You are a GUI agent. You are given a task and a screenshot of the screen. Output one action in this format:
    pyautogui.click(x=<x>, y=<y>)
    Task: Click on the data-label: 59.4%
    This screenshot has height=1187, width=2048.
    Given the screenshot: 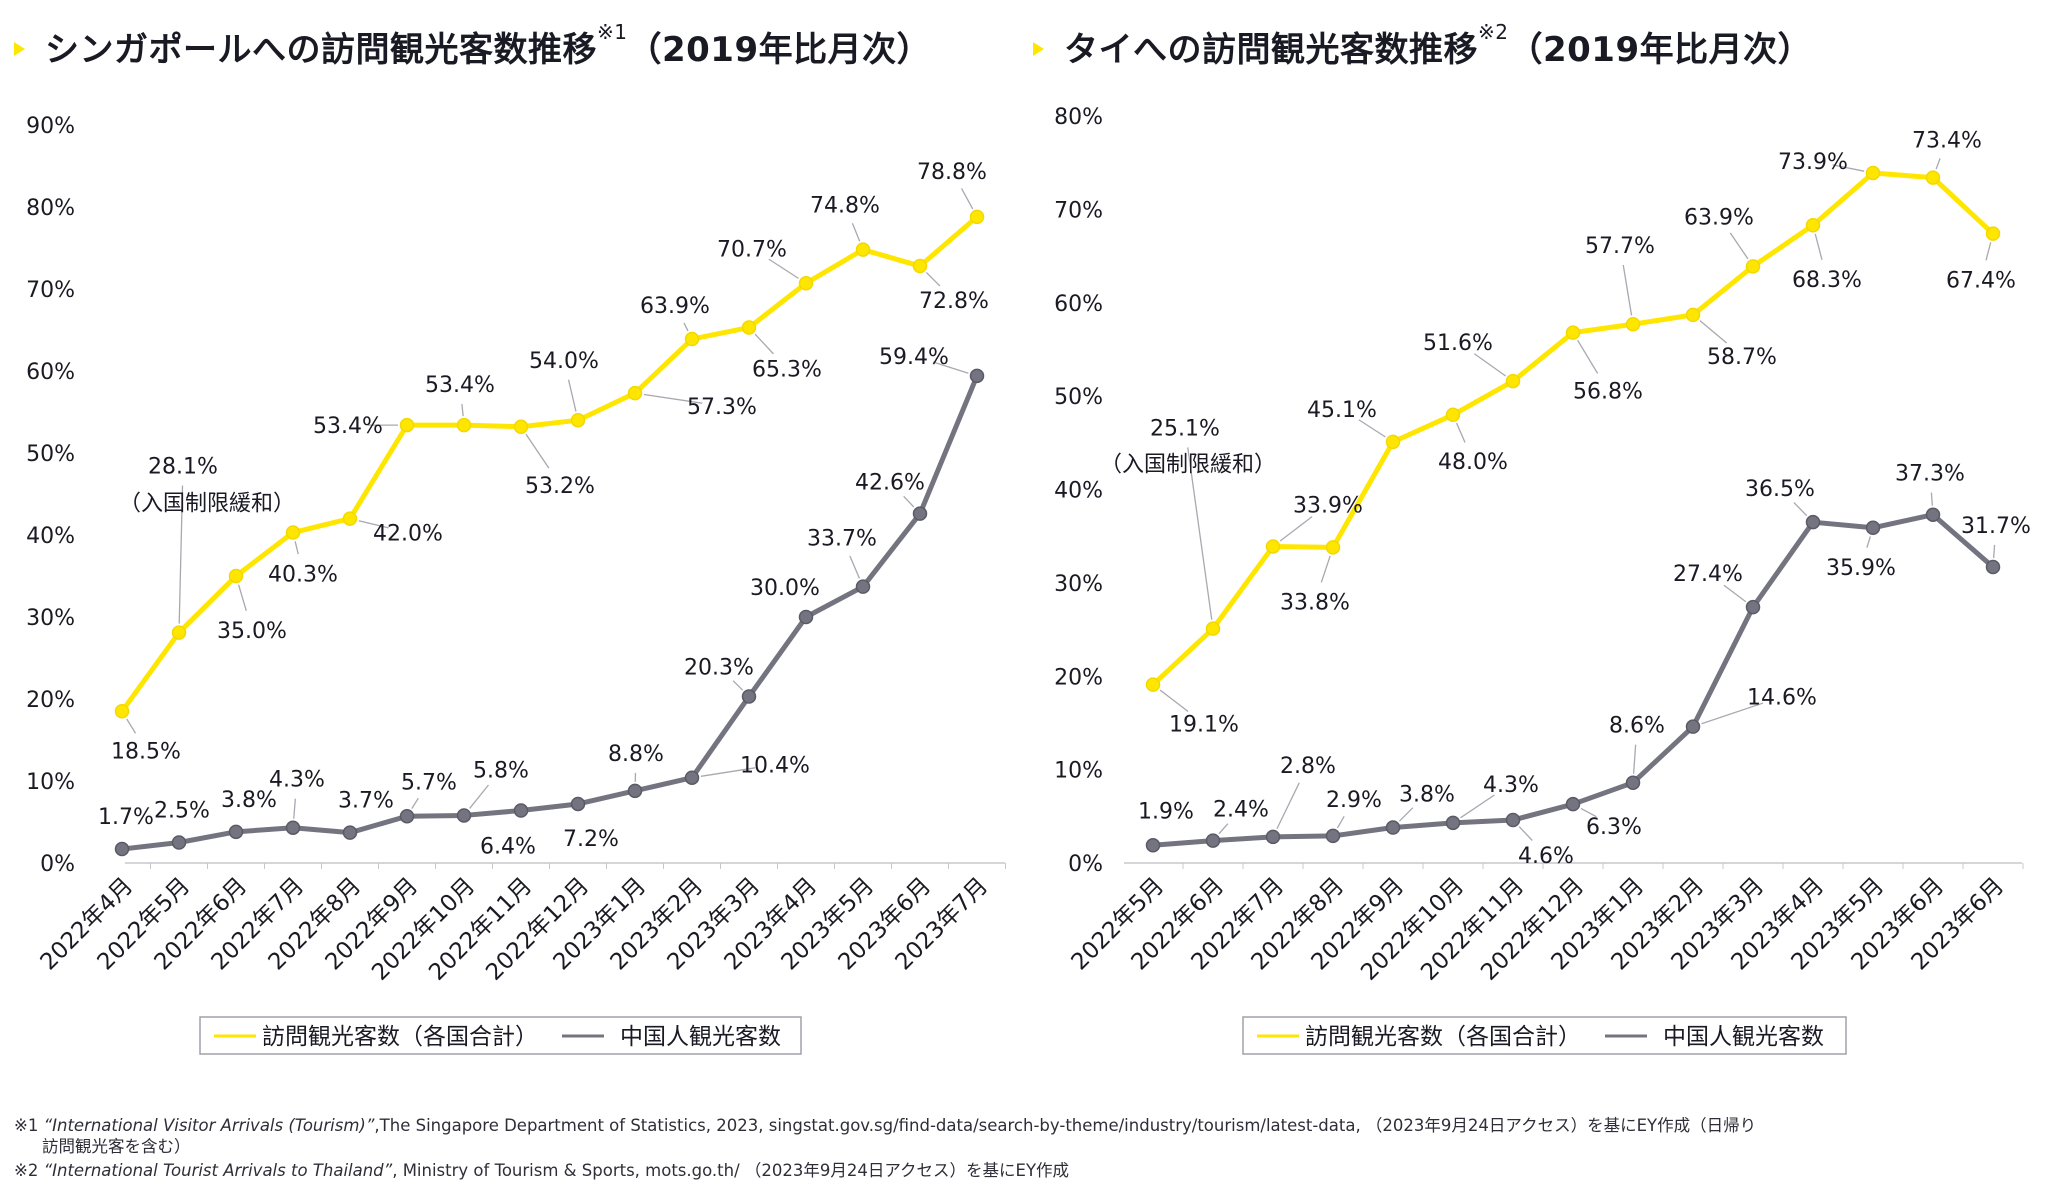 What is the action you would take?
    pyautogui.click(x=914, y=357)
    